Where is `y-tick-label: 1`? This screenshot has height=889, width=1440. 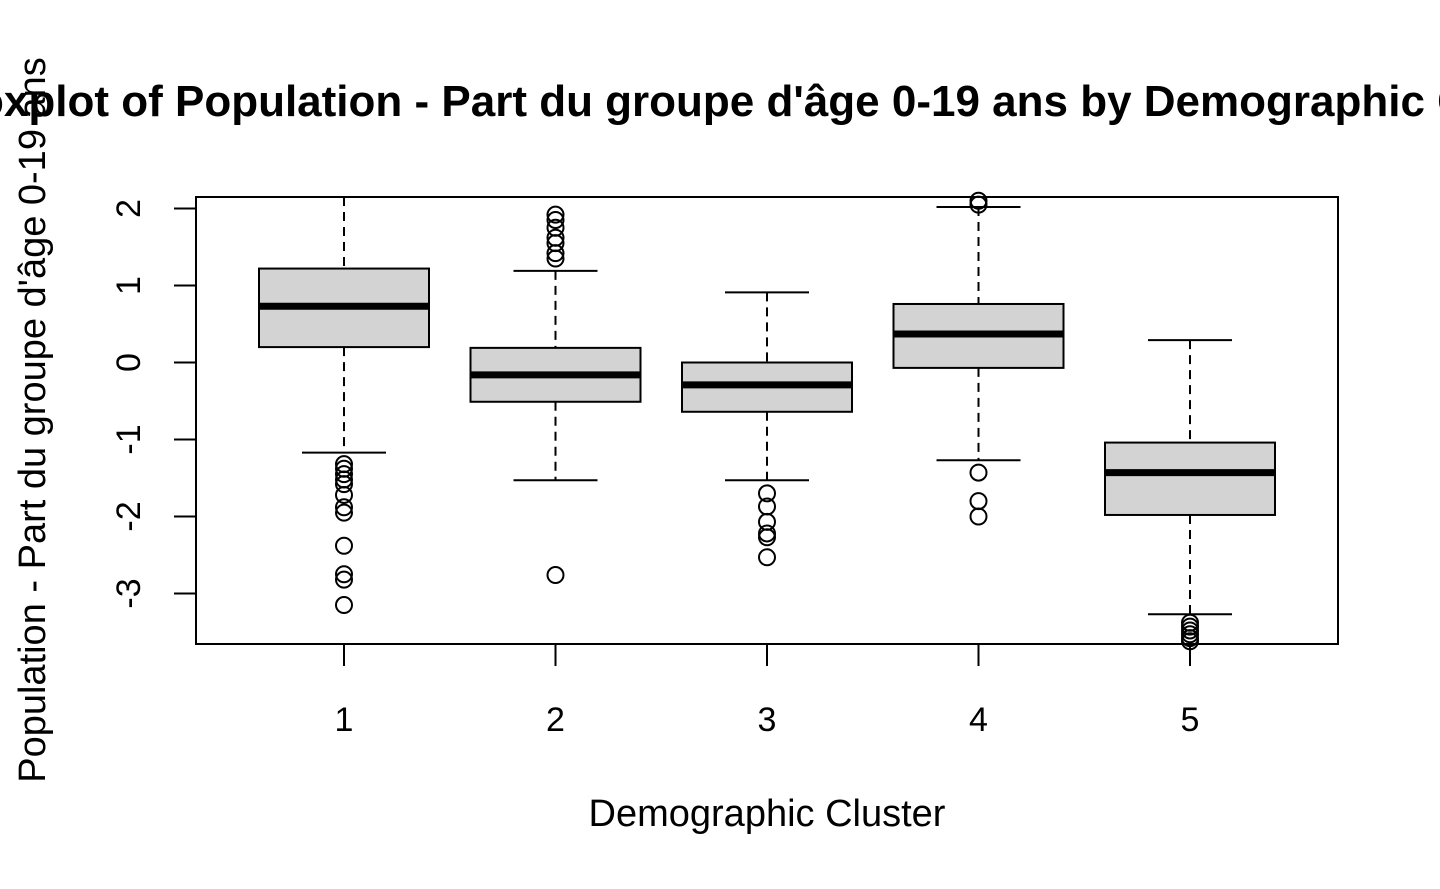
y-tick-label: 1 is located at coordinates (129, 285).